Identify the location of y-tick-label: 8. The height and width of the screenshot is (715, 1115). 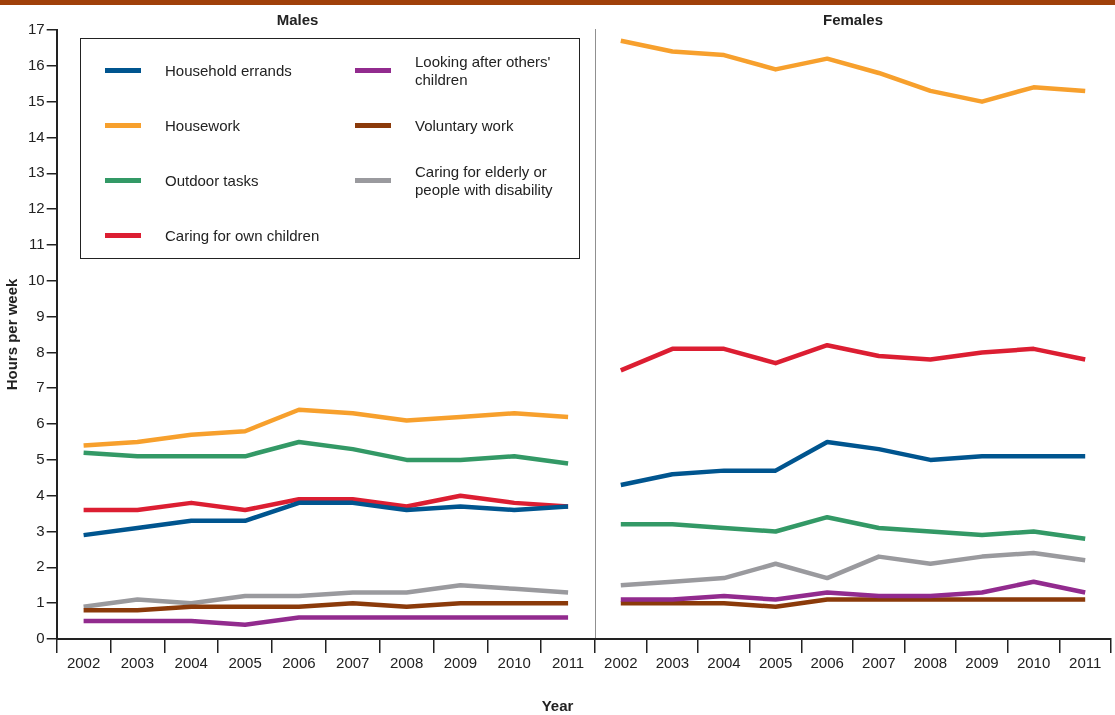
(40, 351).